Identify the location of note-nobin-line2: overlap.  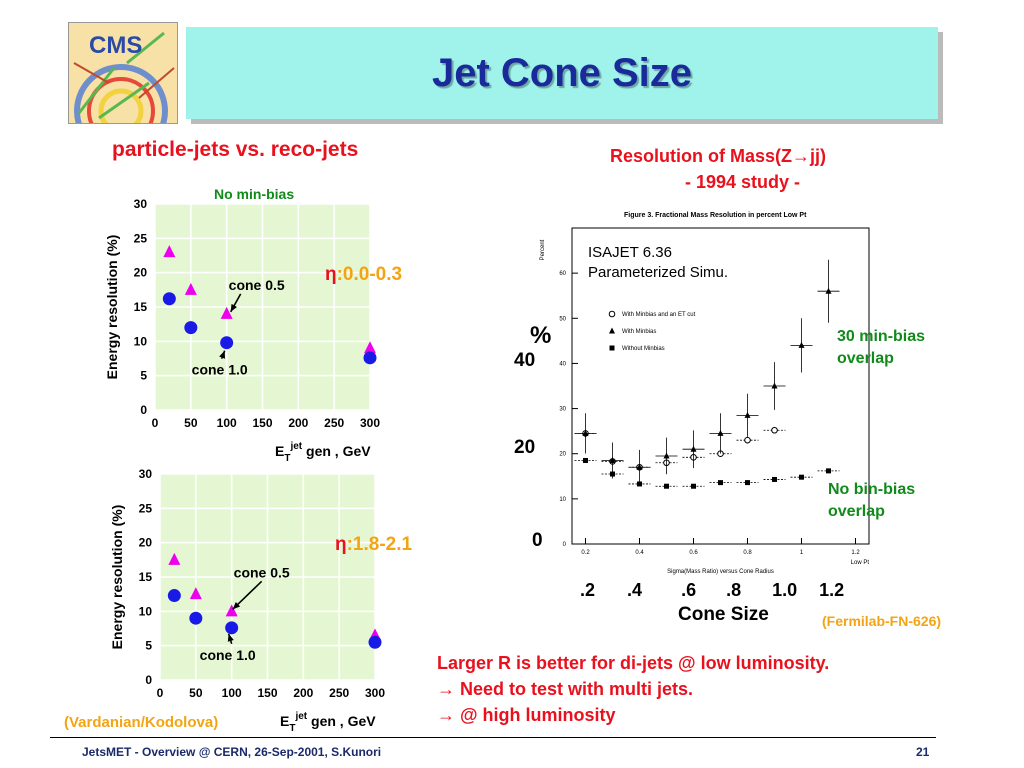
(856, 511).